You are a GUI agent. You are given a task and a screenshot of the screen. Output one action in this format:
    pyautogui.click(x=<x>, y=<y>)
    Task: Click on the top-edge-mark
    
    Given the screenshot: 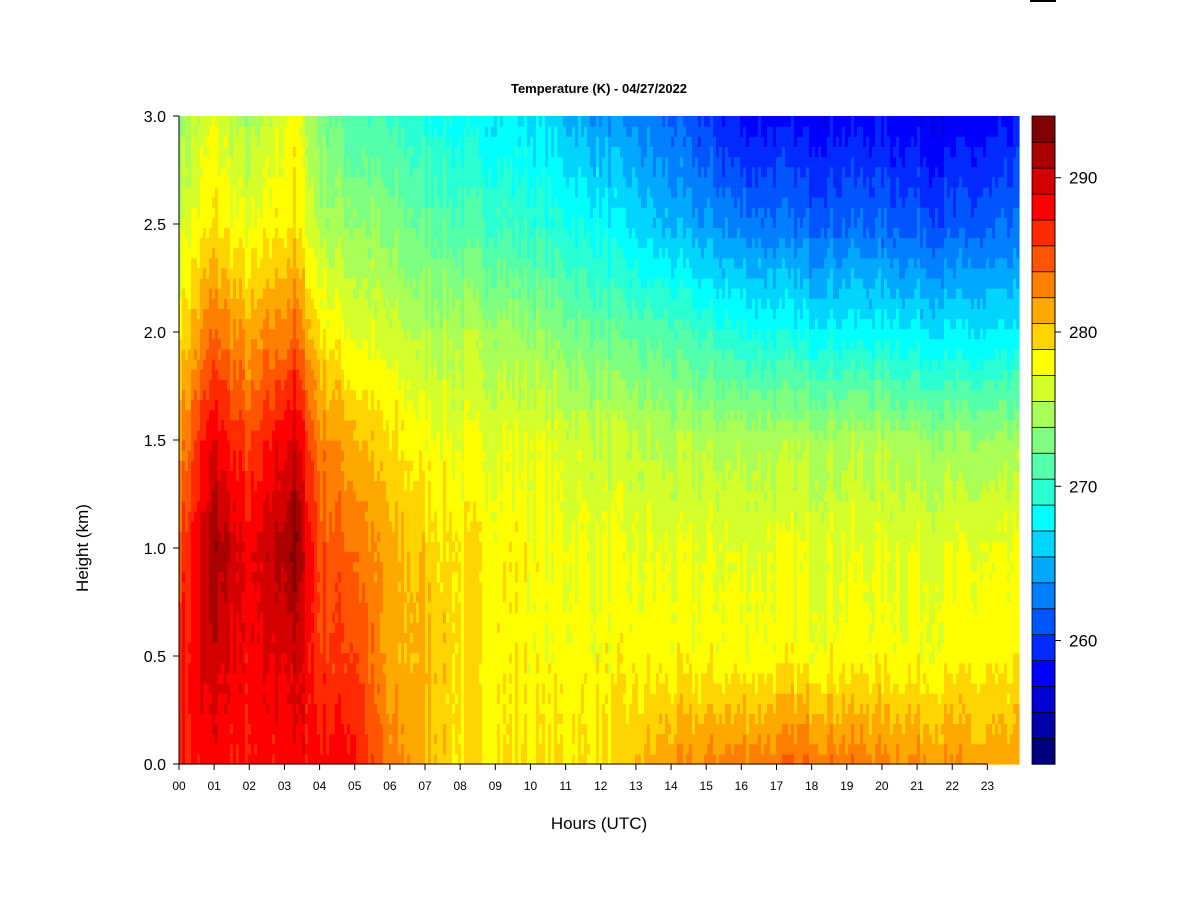 What is the action you would take?
    pyautogui.click(x=1043, y=1)
    